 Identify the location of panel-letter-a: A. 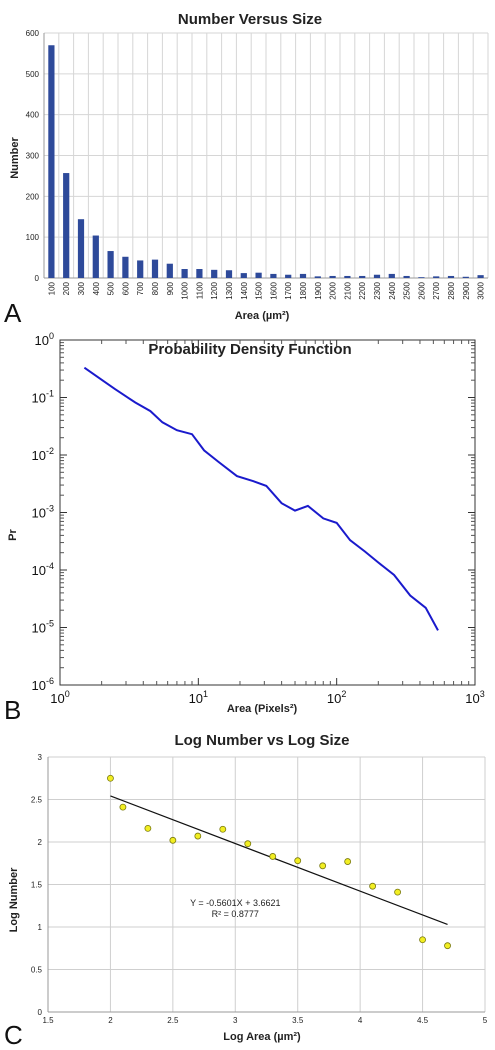
(13, 313).